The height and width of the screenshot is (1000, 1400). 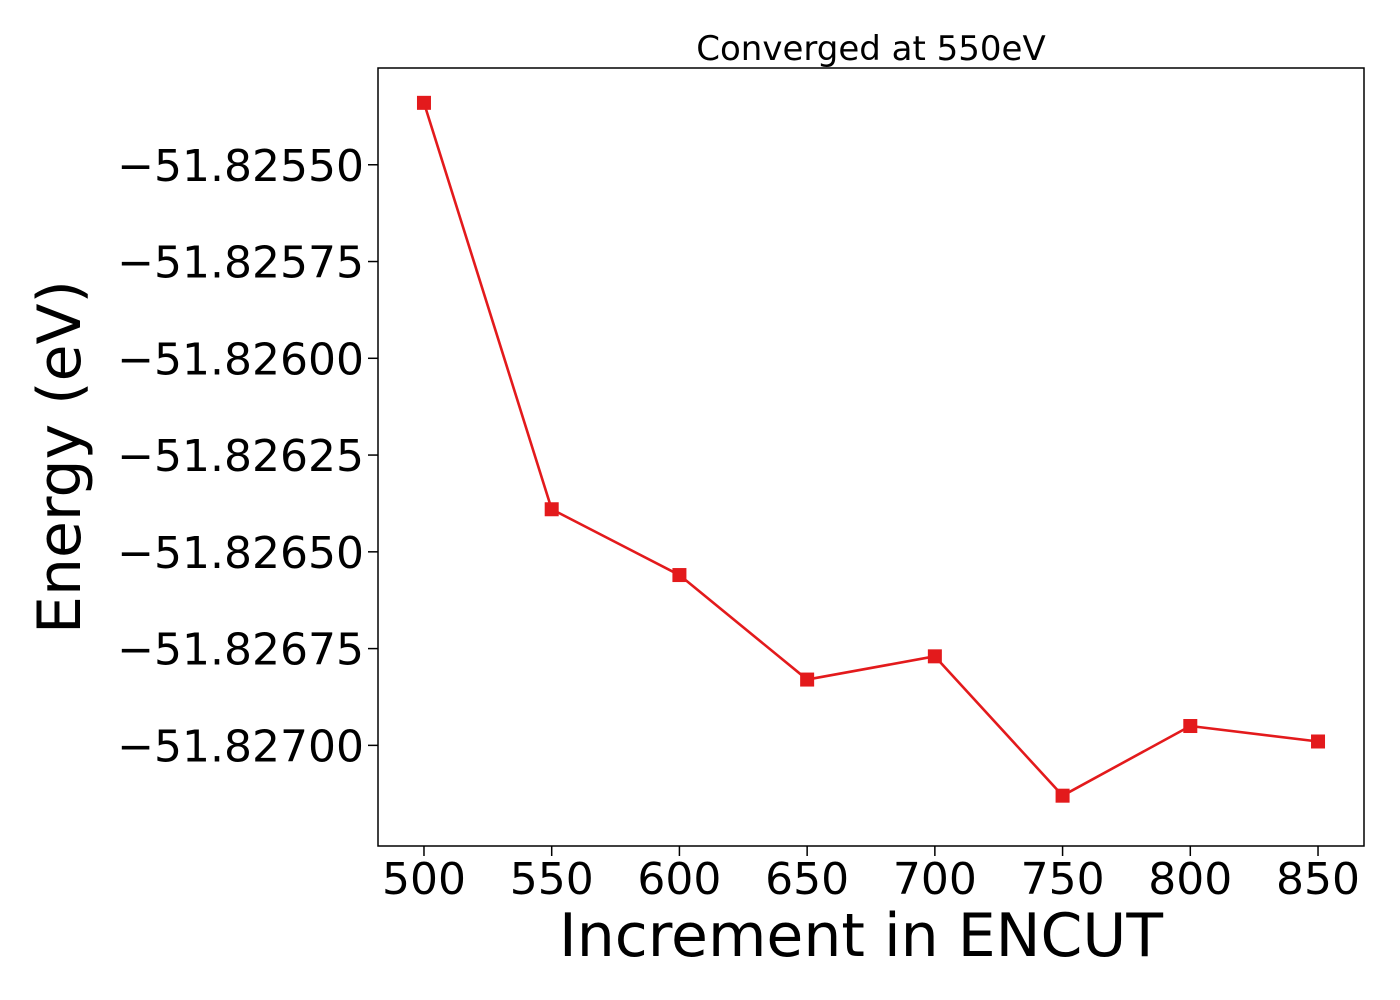 I want to click on x-tick-label: 600, so click(x=679, y=879).